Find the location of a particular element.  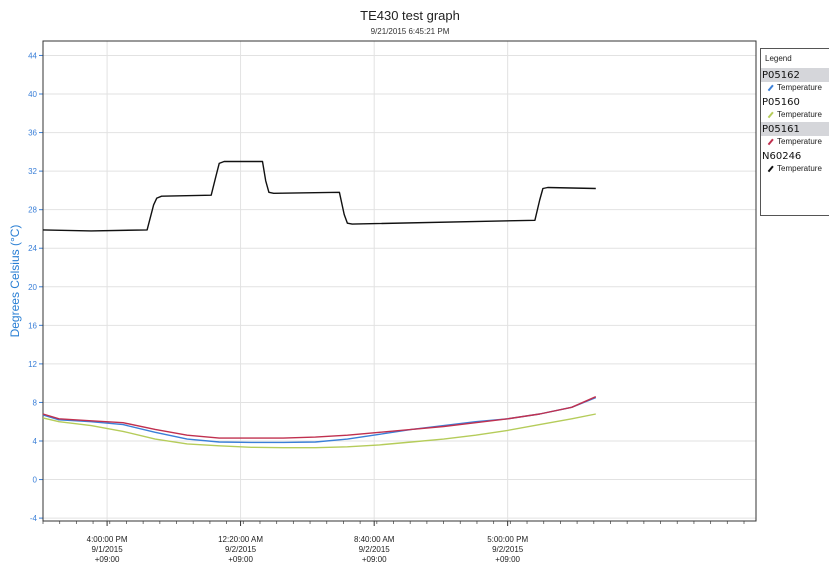

x-tick-label: 5:00:00 PM is located at coordinates (507, 539).